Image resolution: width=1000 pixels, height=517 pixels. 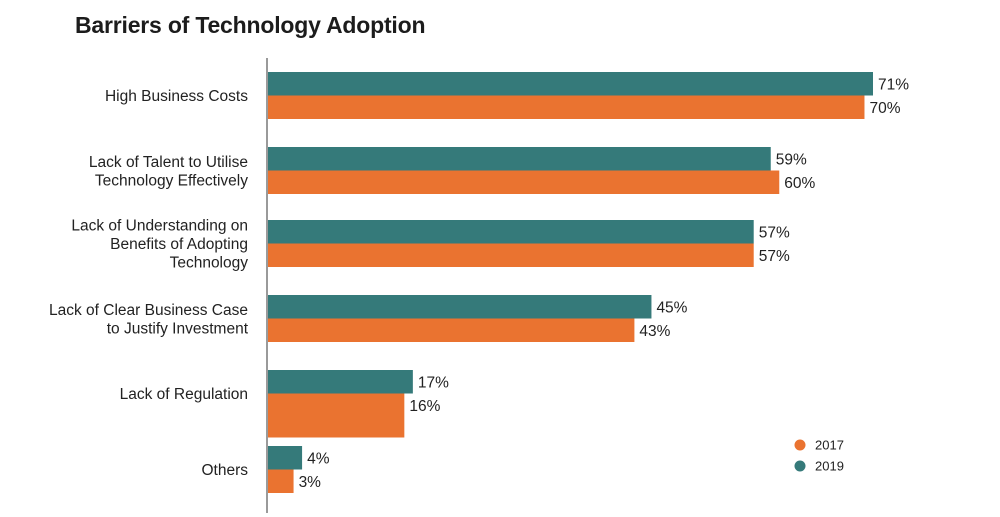 What do you see at coordinates (250, 25) in the screenshot?
I see `chart-title: Barriers of Technology Adoption` at bounding box center [250, 25].